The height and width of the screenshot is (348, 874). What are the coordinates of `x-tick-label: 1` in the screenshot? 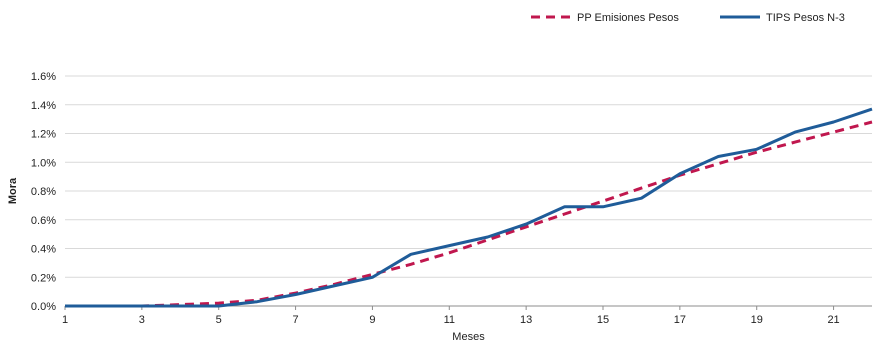 It's located at (65, 320).